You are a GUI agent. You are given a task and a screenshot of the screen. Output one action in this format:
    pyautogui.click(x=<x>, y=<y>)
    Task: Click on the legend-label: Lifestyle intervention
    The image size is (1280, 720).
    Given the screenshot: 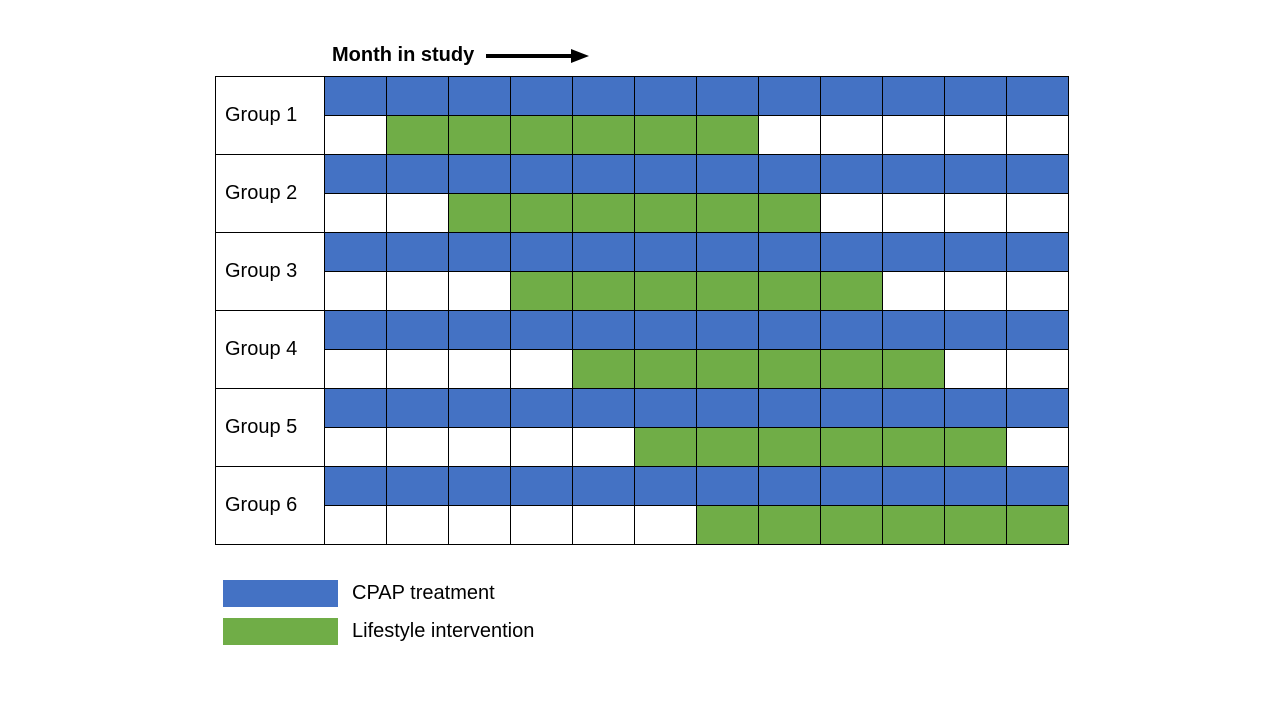 What is the action you would take?
    pyautogui.click(x=443, y=631)
    